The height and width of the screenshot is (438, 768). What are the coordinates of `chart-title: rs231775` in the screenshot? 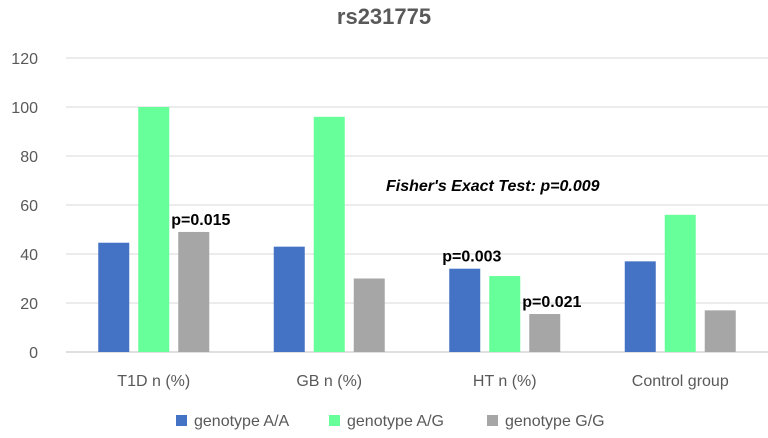 It's located at (384, 16).